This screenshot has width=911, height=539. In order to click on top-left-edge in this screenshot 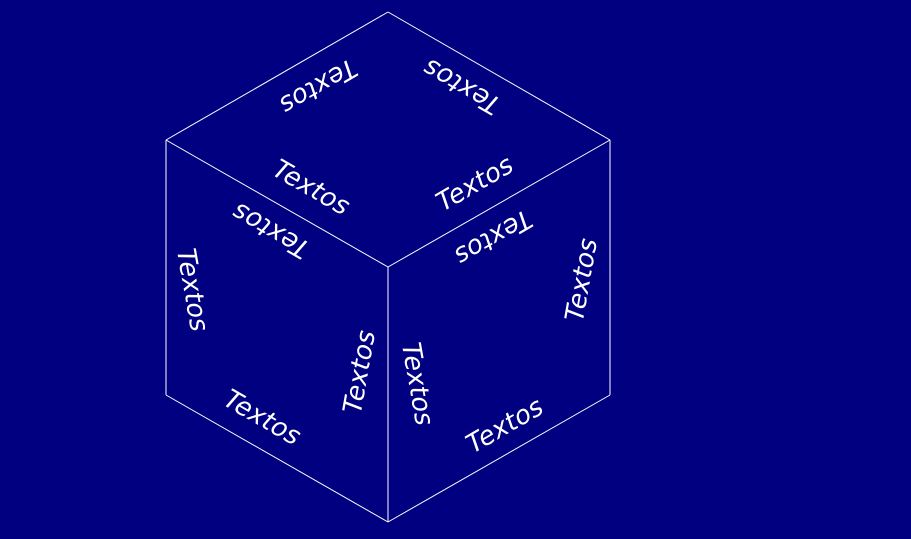, I will do `click(277, 76)`.